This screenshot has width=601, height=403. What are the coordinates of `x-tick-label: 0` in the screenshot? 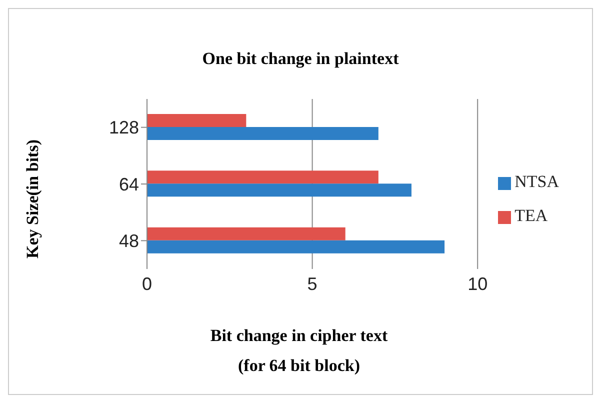 It's located at (147, 284).